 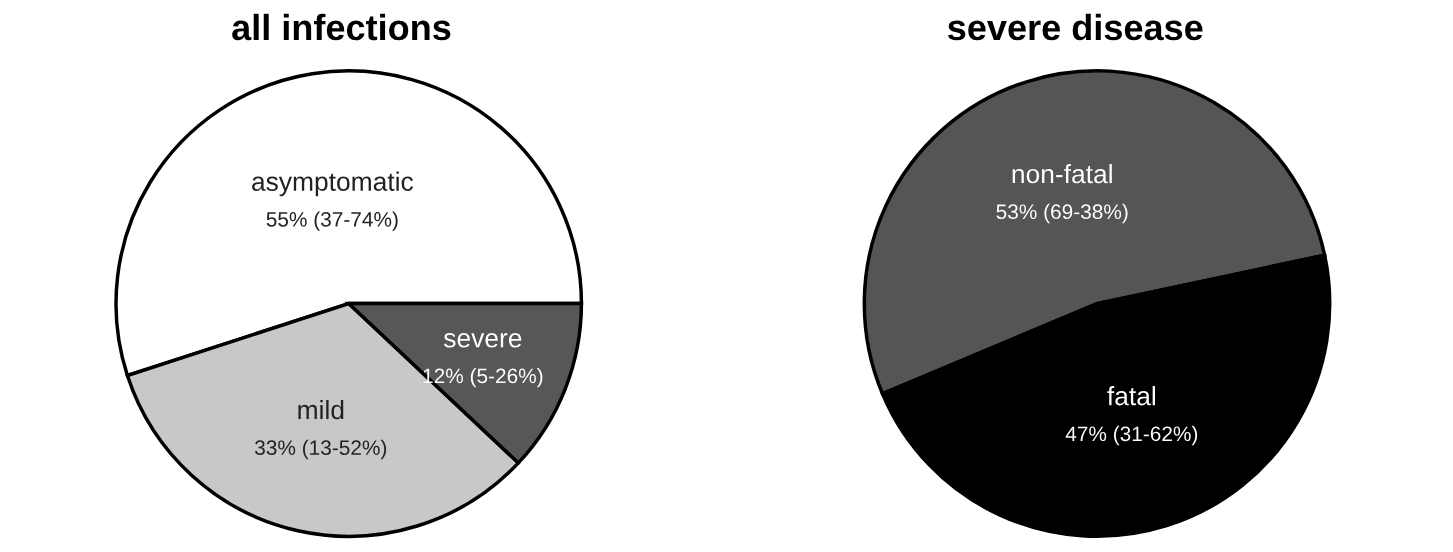 What do you see at coordinates (1062, 213) in the screenshot?
I see `data-label: 53% (69-38%)` at bounding box center [1062, 213].